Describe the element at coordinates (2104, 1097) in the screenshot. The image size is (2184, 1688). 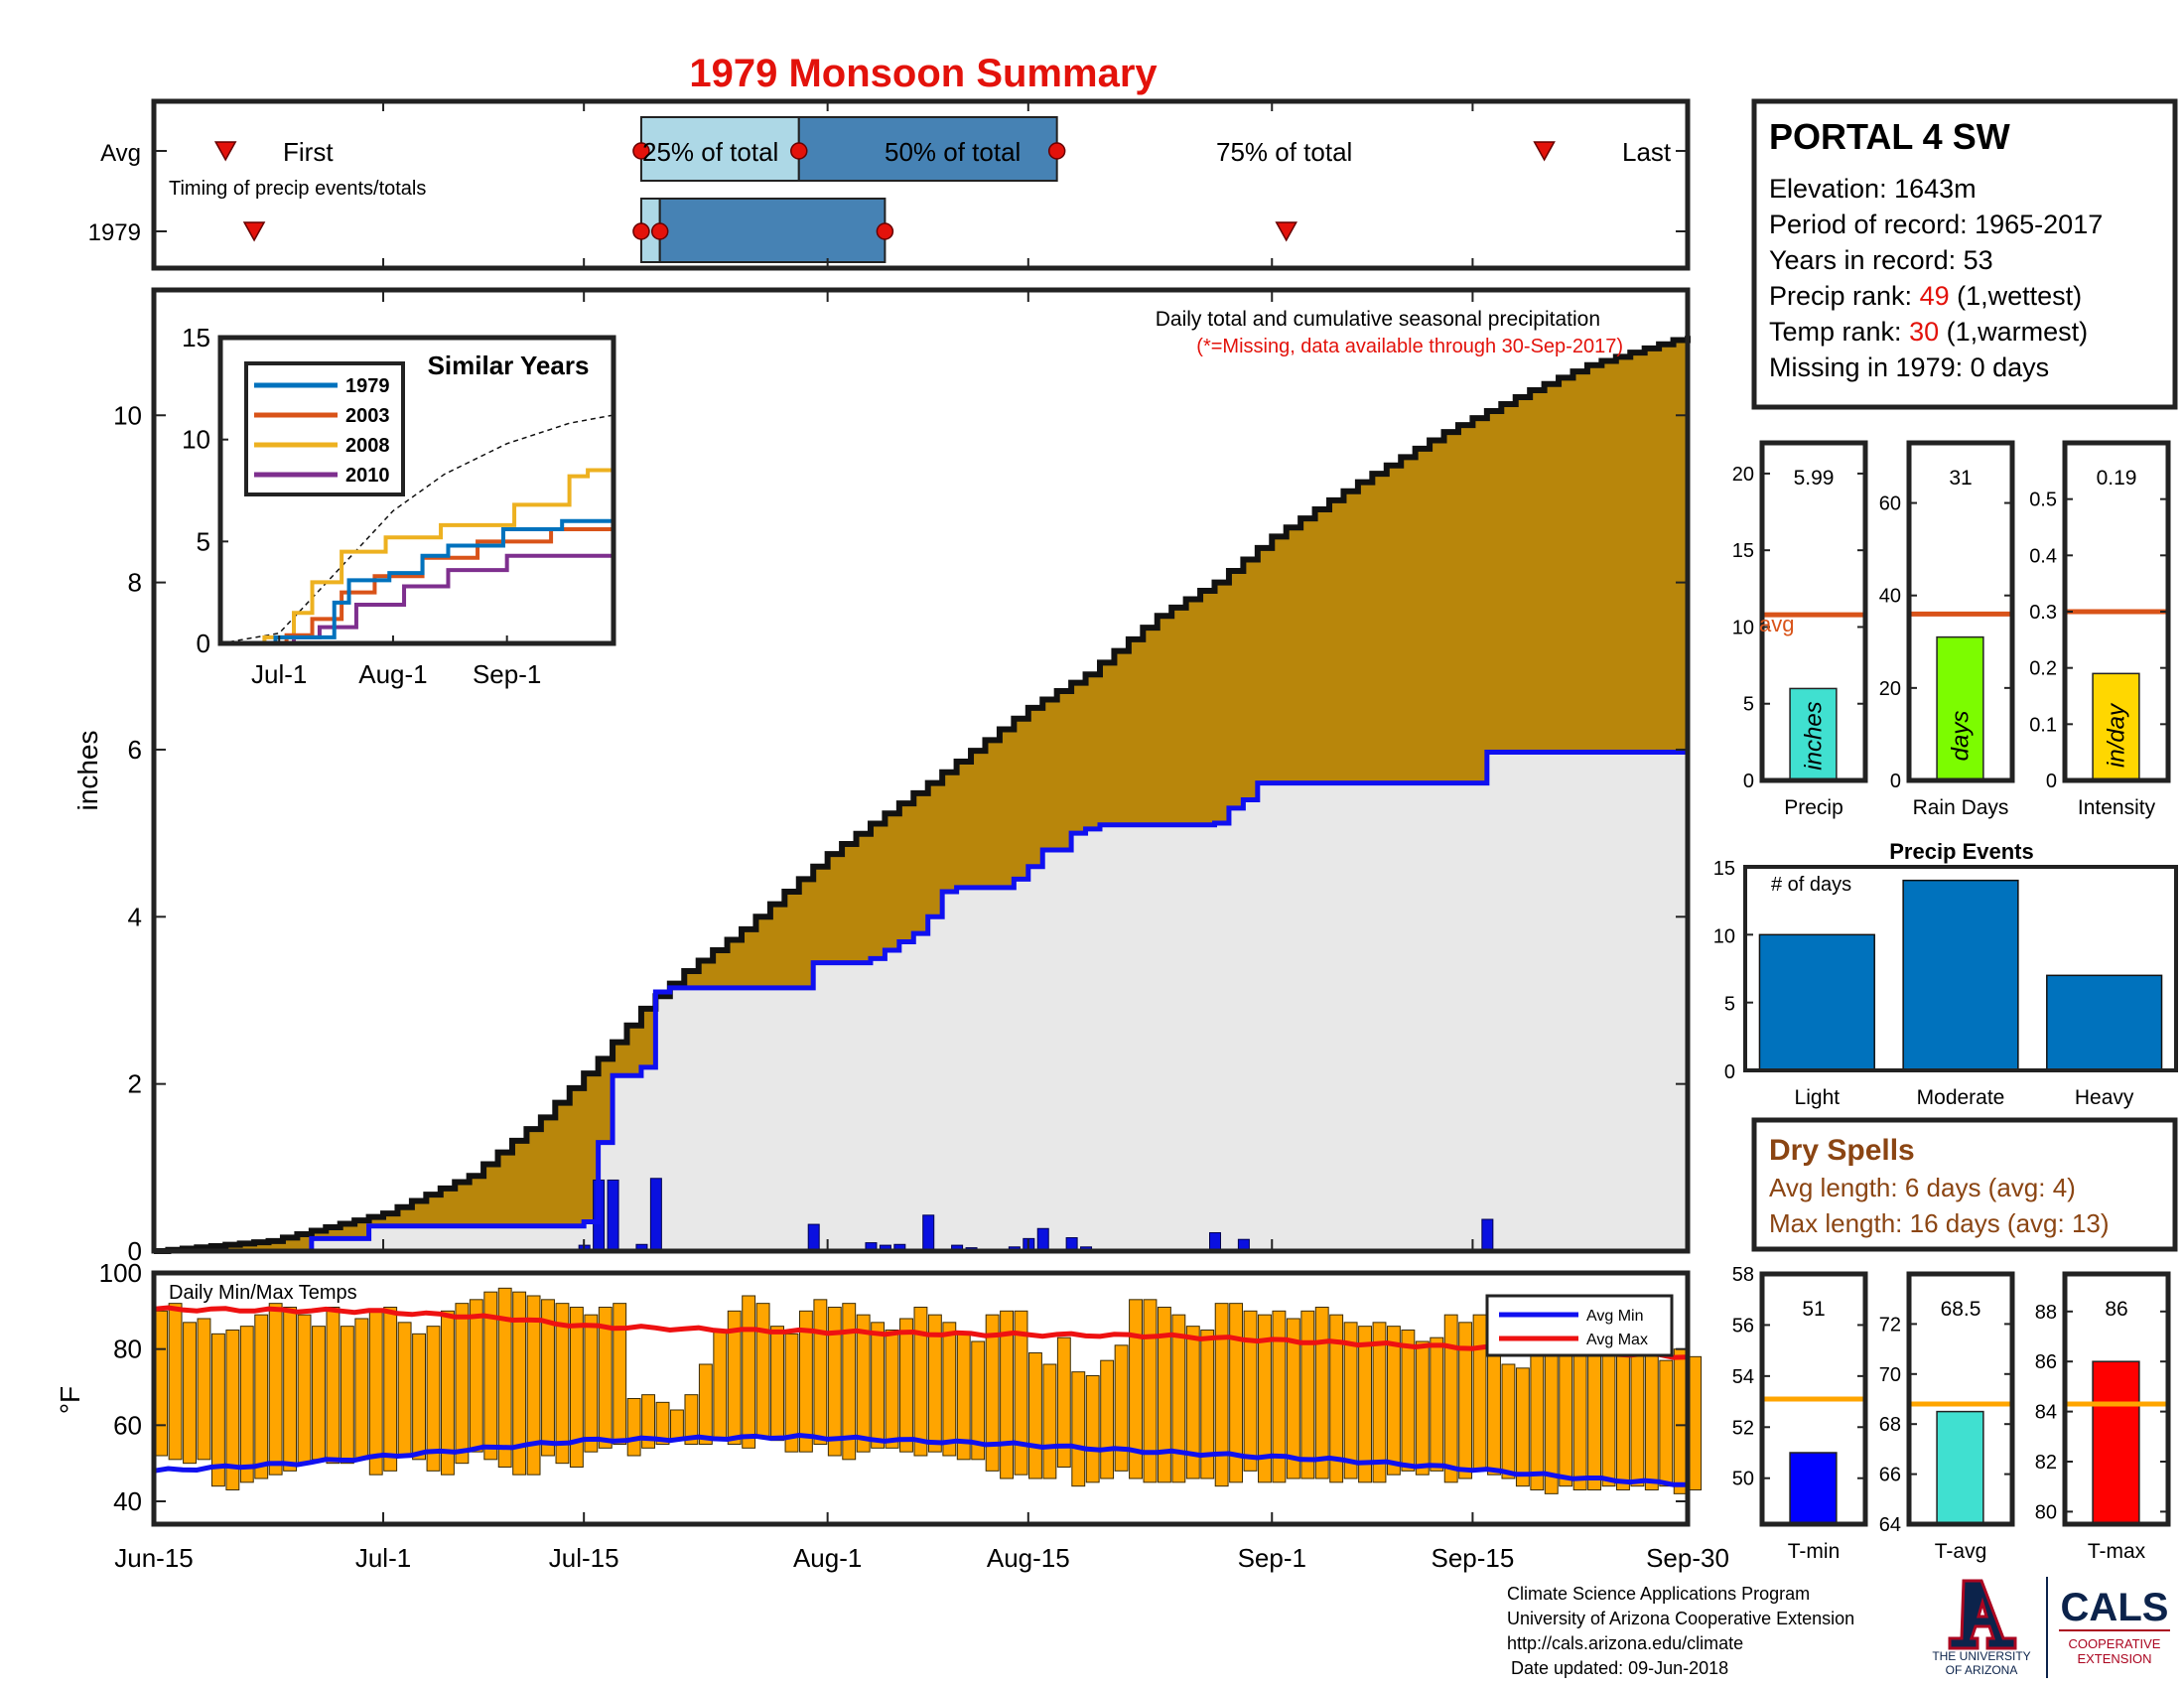
I see `precip-events-category-label: Heavy` at that location.